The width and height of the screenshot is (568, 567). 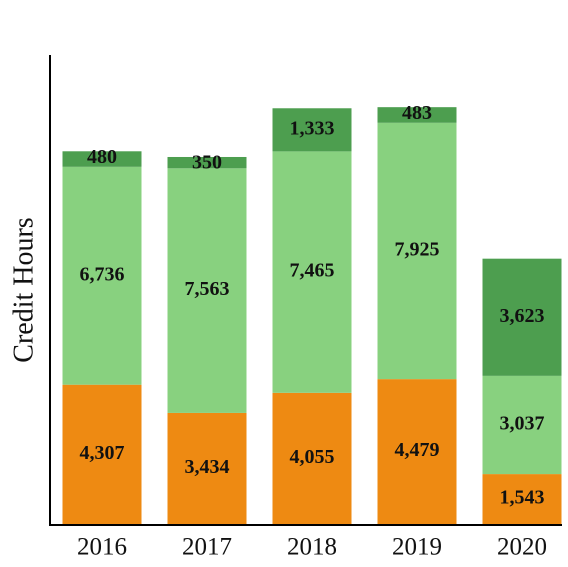 I want to click on y-axis-label: Credit Hours, so click(x=23, y=289).